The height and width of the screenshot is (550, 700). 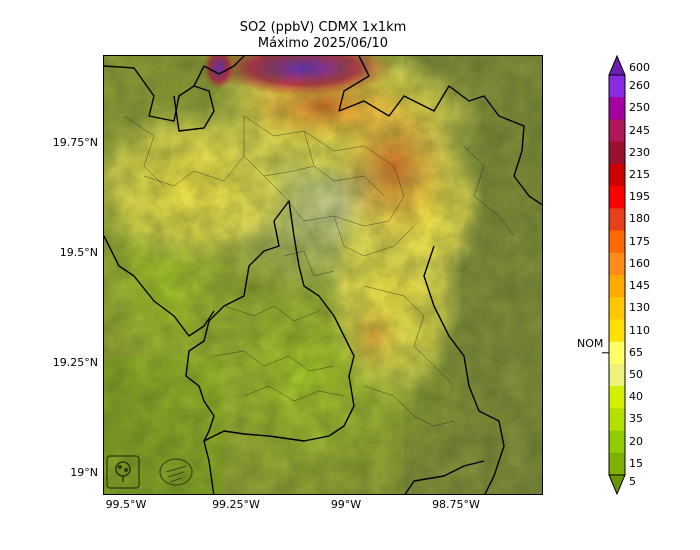 I want to click on colorbar-extend-bottom, so click(x=617, y=485).